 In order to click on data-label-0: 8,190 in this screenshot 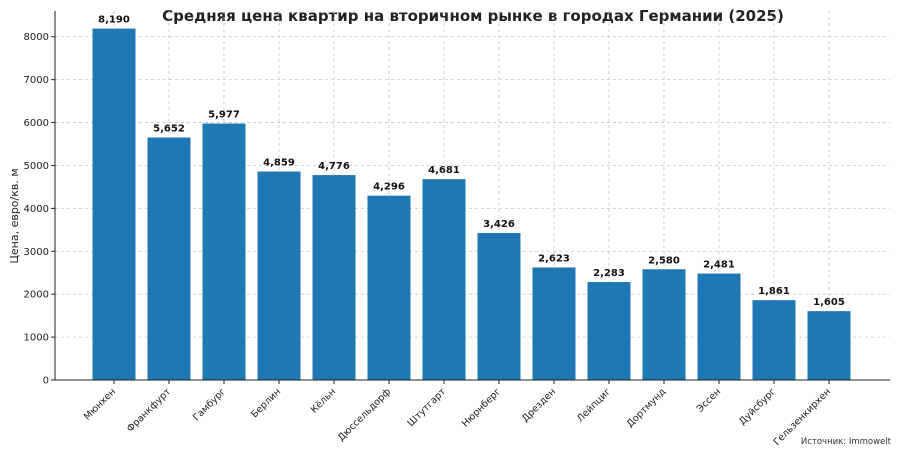, I will do `click(114, 20)`.